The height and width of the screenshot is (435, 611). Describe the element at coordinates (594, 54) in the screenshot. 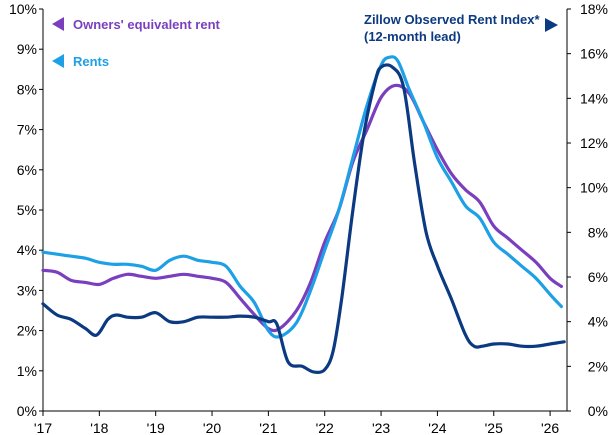

I see `y-right-tick-label: 16%` at that location.